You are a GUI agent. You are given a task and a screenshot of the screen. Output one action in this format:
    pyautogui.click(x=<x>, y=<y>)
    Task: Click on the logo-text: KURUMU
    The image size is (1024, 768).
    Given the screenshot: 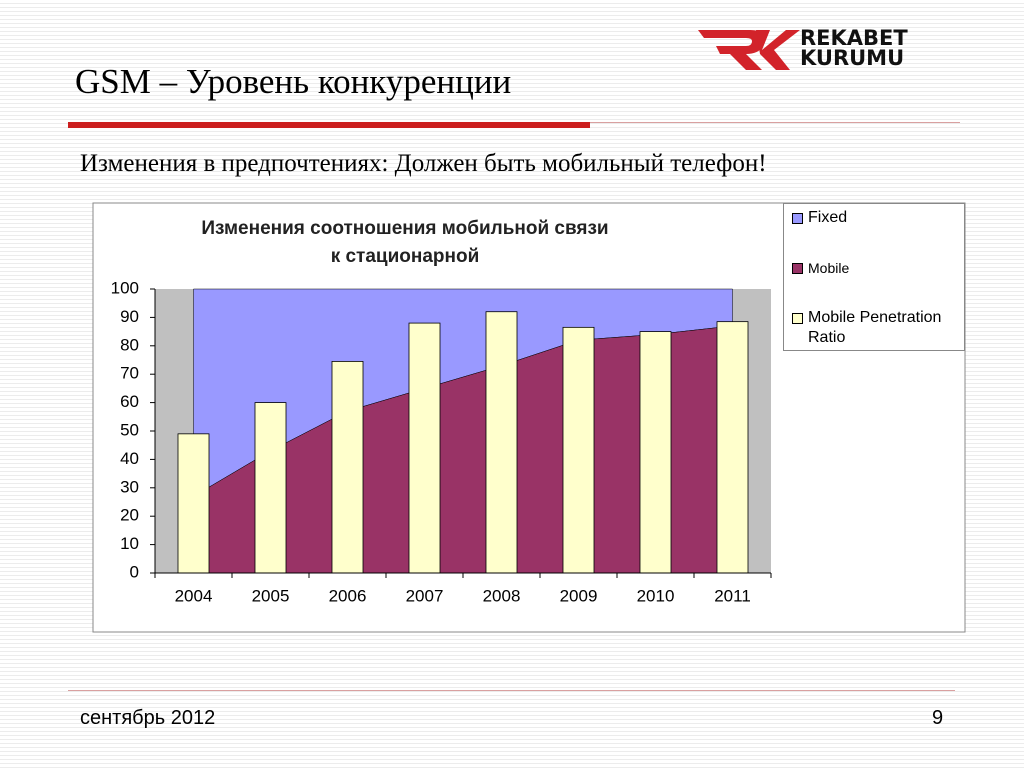 What is the action you would take?
    pyautogui.click(x=852, y=58)
    